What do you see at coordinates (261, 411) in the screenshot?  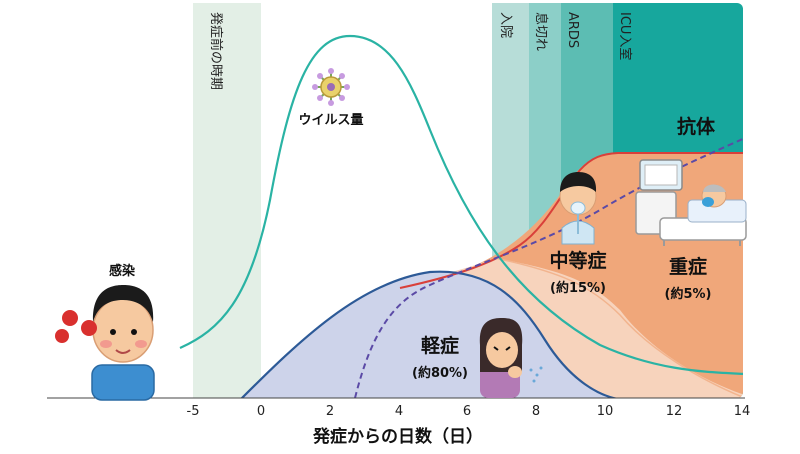 I see `x-tick: 0` at bounding box center [261, 411].